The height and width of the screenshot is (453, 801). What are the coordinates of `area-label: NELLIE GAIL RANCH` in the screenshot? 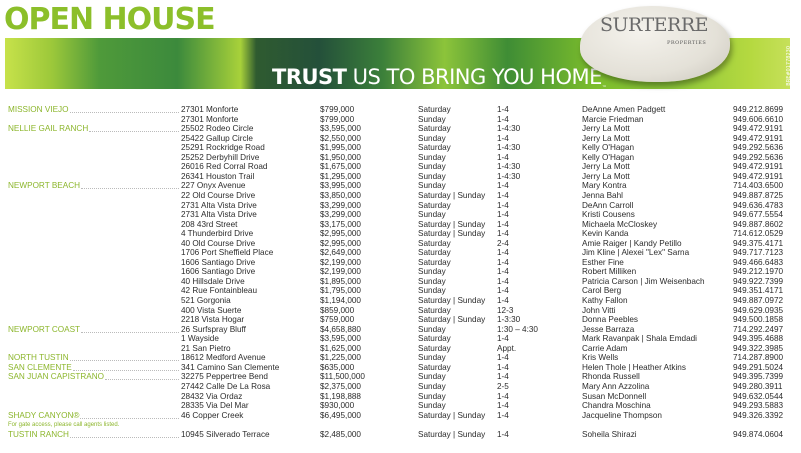 It's located at (94, 129).